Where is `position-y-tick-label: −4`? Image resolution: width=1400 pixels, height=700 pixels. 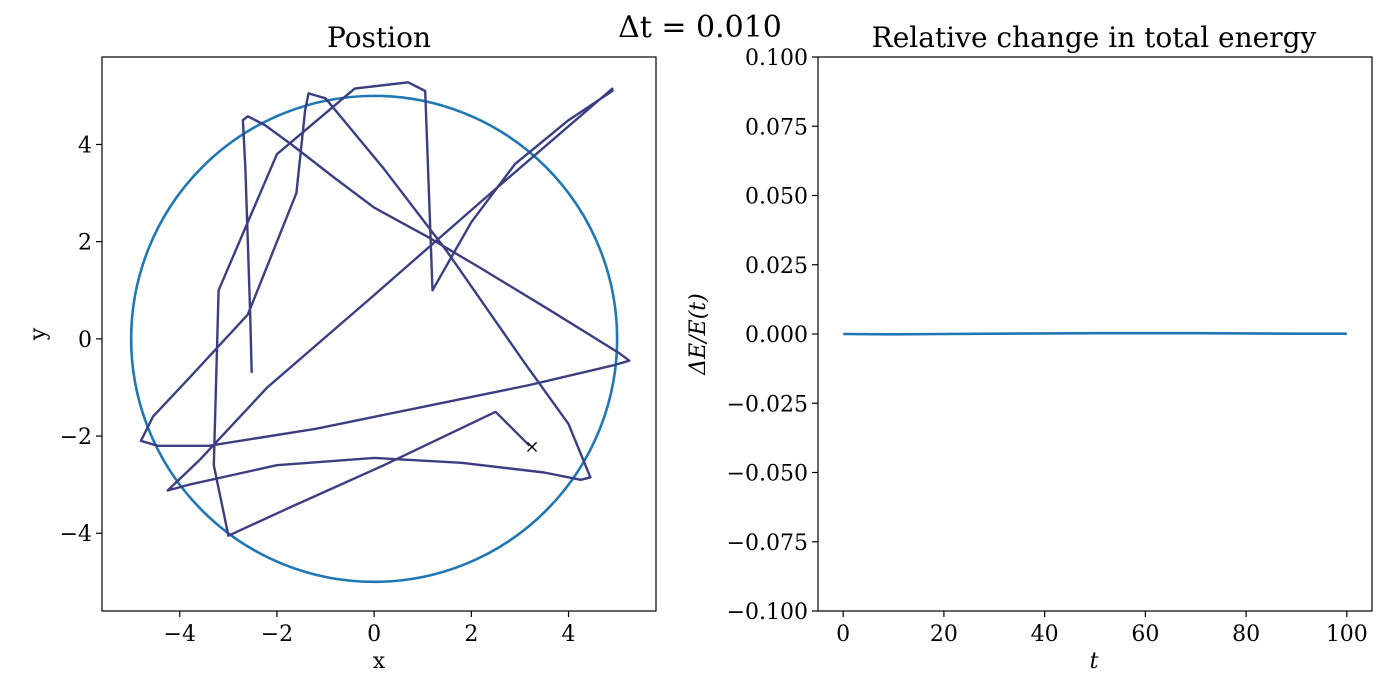
position-y-tick-label: −4 is located at coordinates (76, 534).